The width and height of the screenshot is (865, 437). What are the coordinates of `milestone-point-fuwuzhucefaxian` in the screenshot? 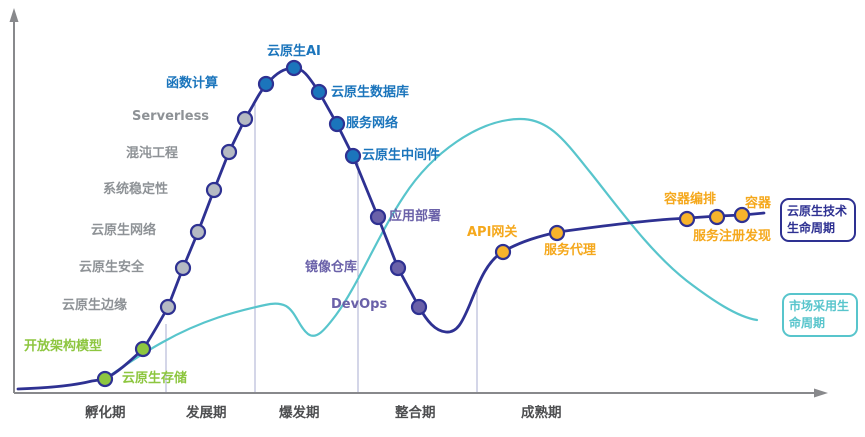 It's located at (717, 217).